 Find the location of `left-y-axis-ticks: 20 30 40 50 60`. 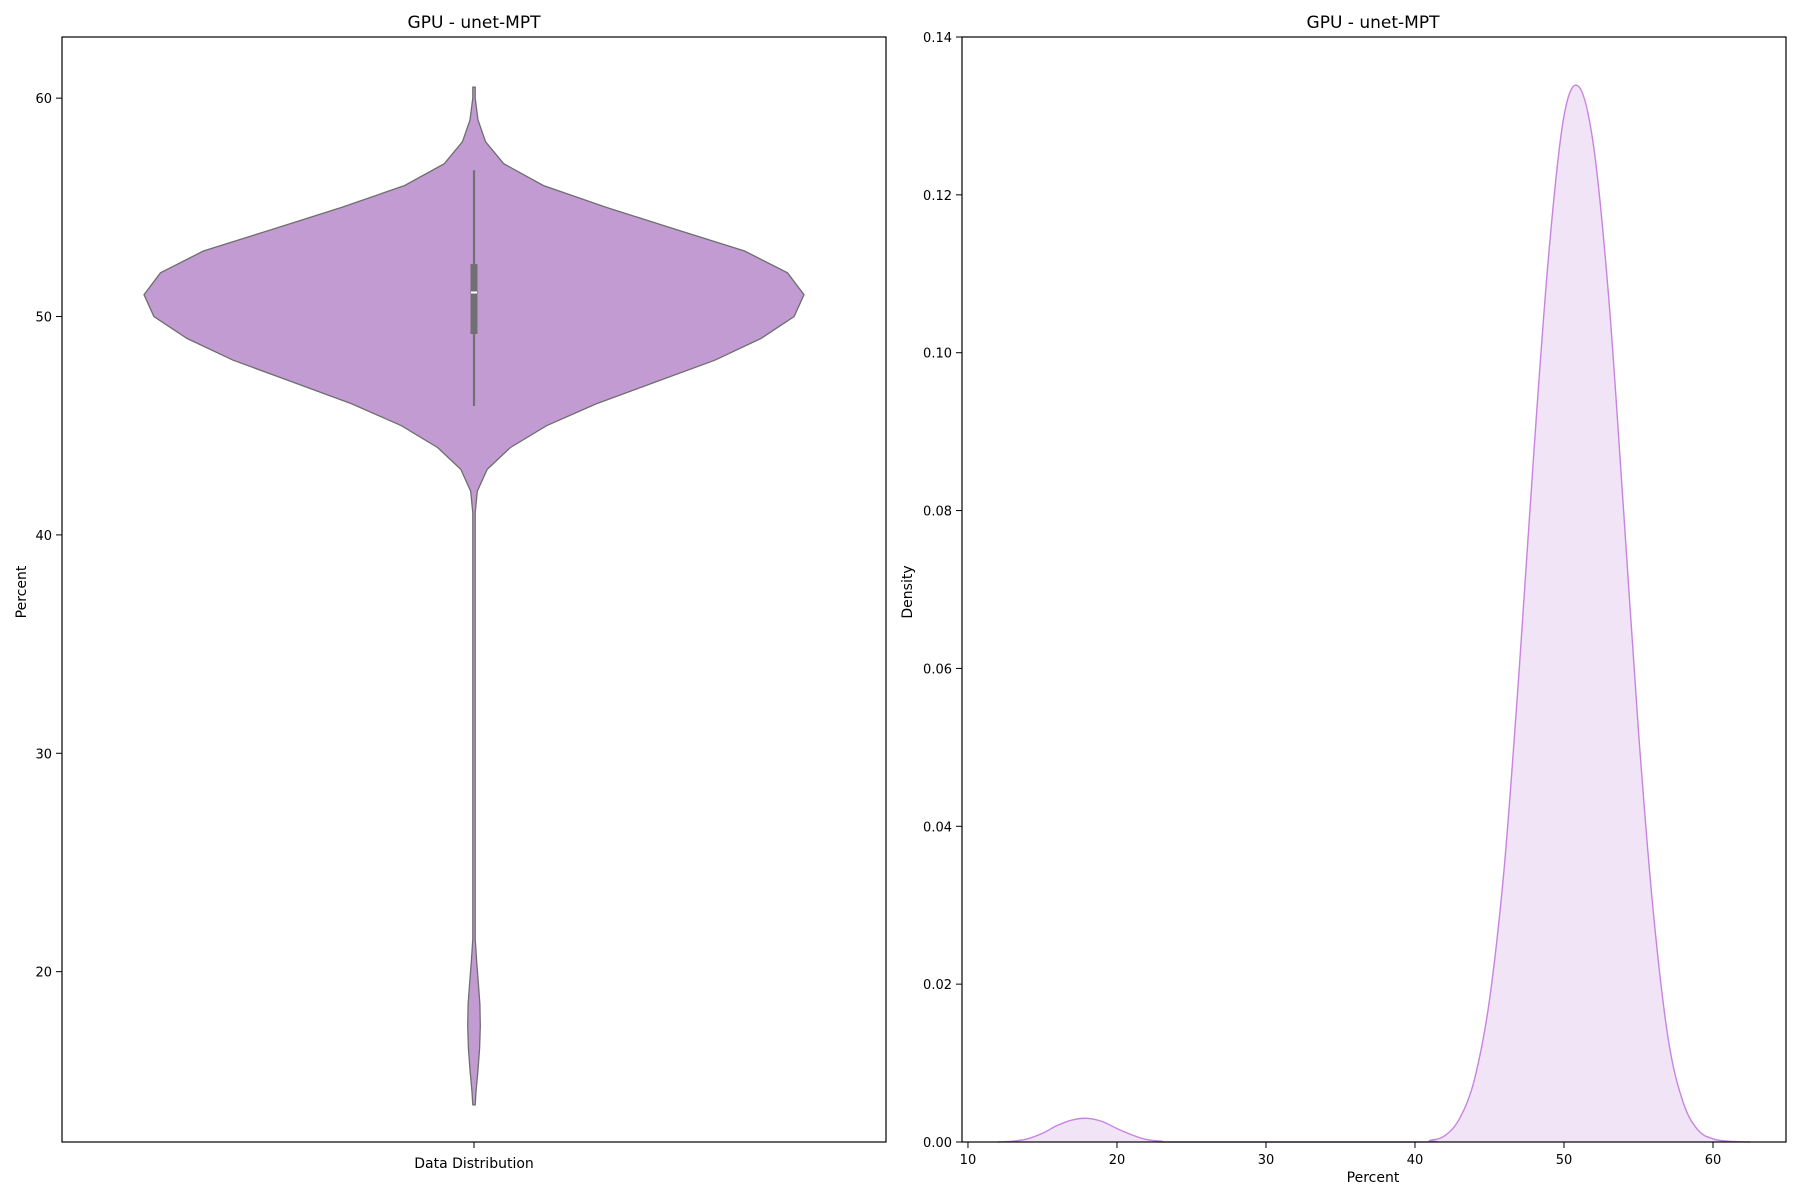

left-y-axis-ticks: 20 30 40 50 60 is located at coordinates (48, 536).